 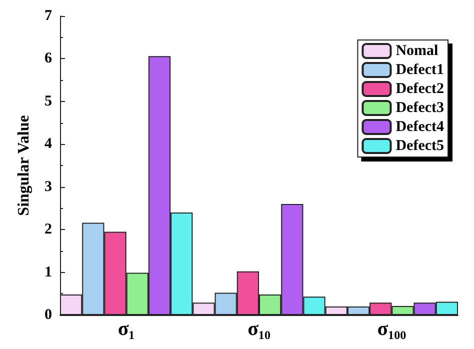 What do you see at coordinates (48, 315) in the screenshot?
I see `y-tick-label: 0` at bounding box center [48, 315].